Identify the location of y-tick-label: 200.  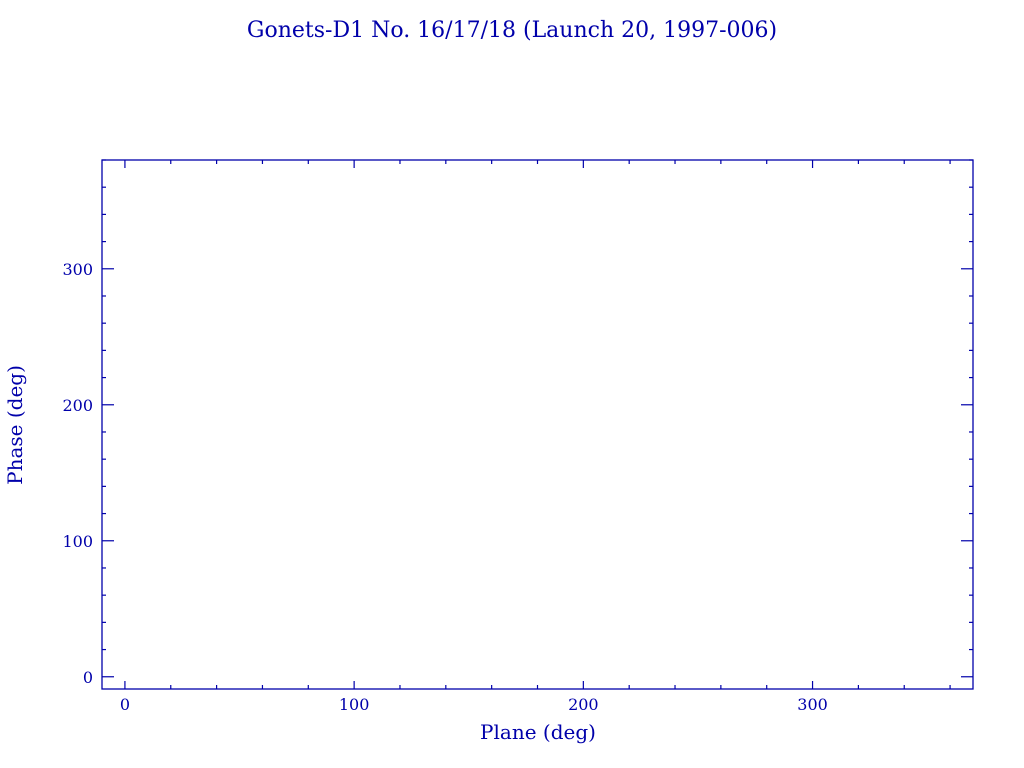
(77, 405).